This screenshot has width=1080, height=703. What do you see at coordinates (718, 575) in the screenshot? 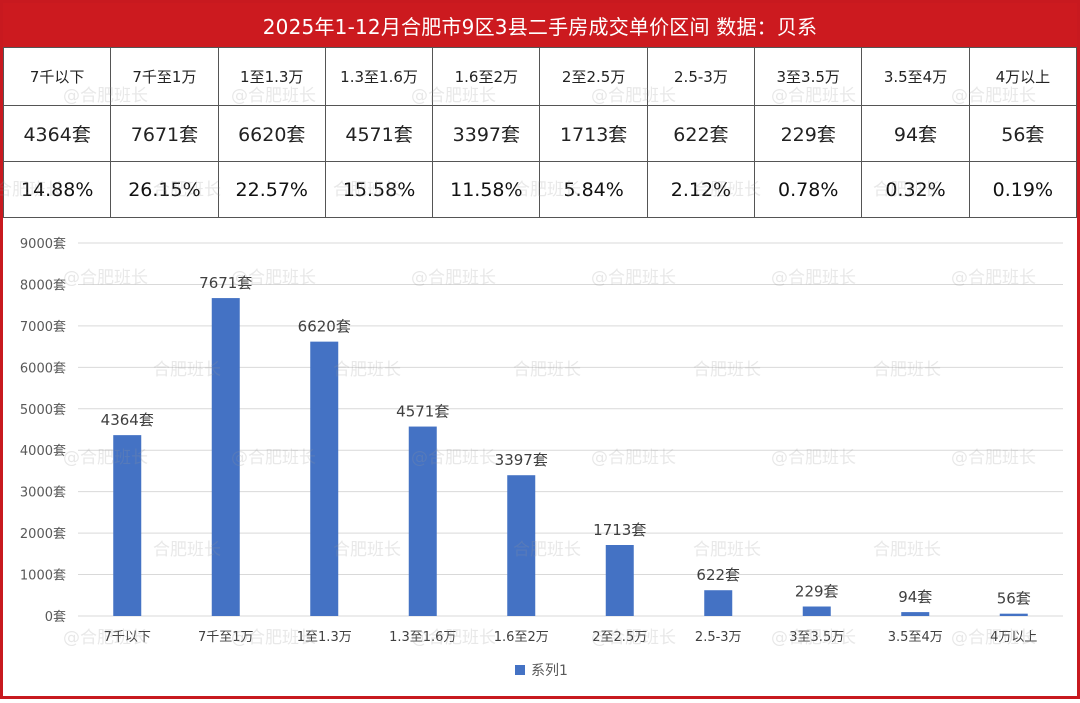
I see `data-label: 622套` at bounding box center [718, 575].